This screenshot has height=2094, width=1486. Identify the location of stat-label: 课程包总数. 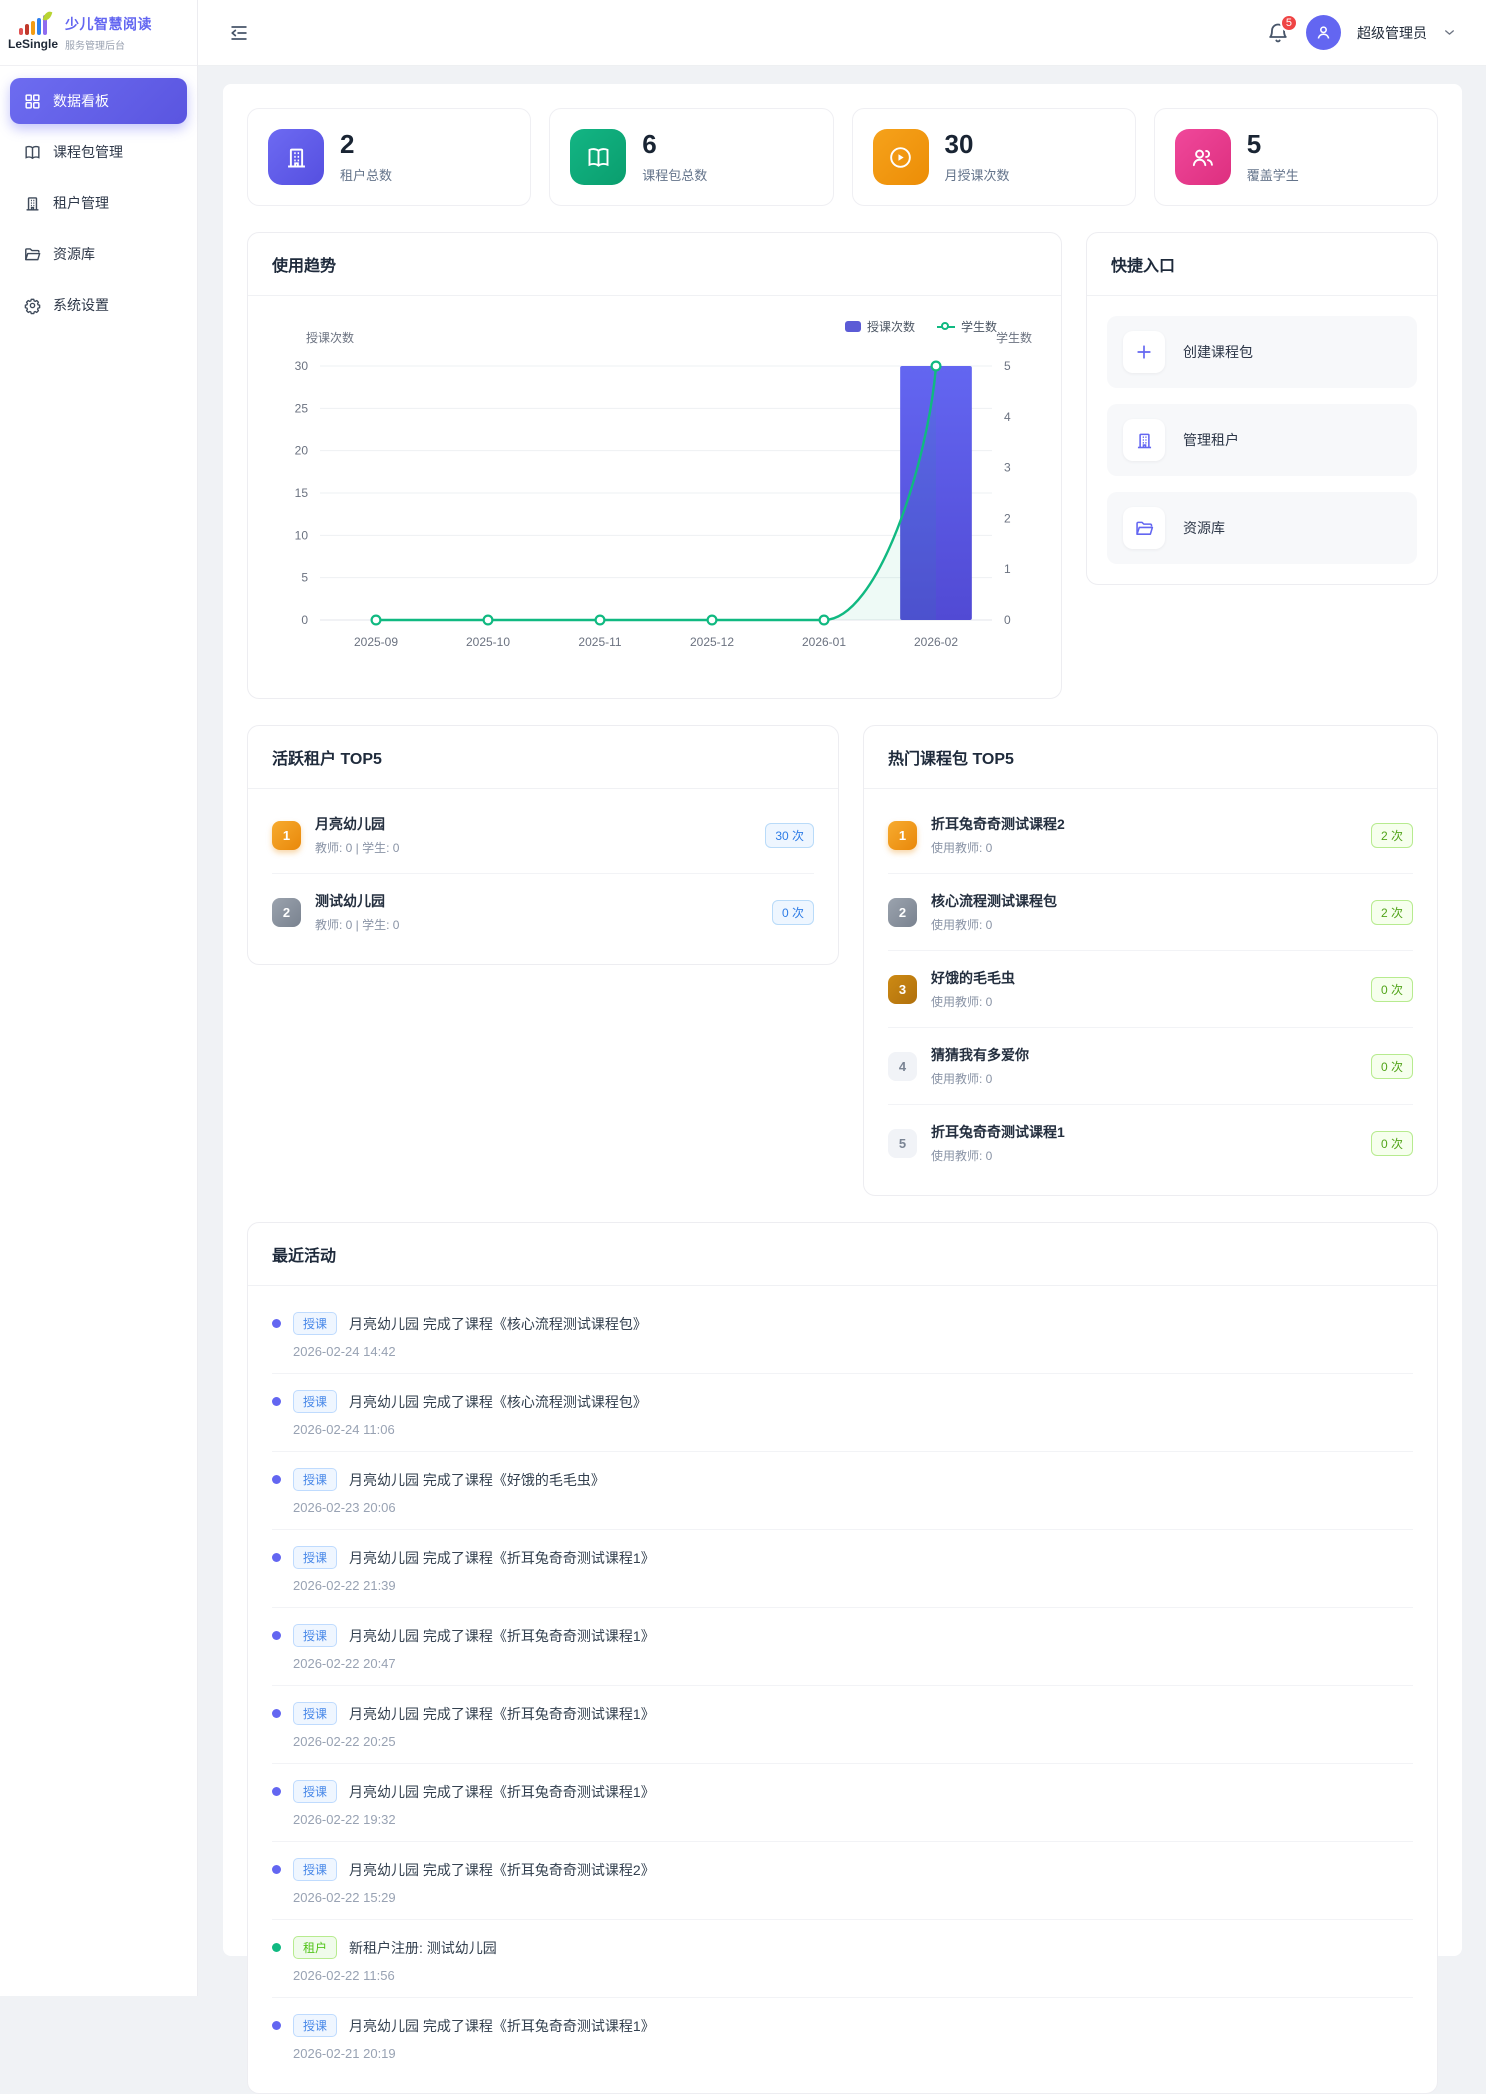
(675, 175).